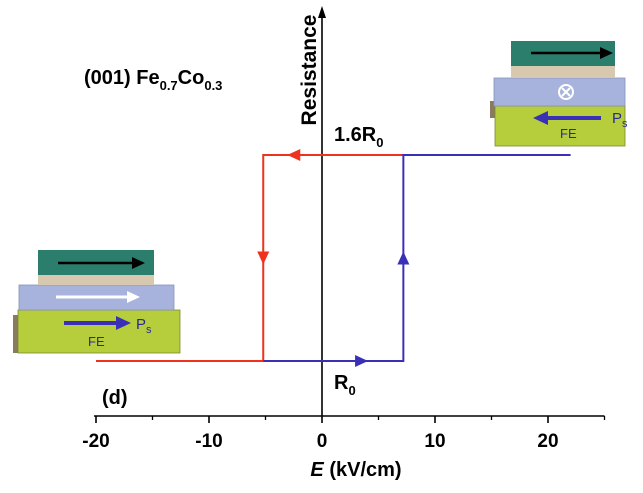 The width and height of the screenshot is (643, 493). Describe the element at coordinates (547, 441) in the screenshot. I see `x-tick-label: 20` at that location.